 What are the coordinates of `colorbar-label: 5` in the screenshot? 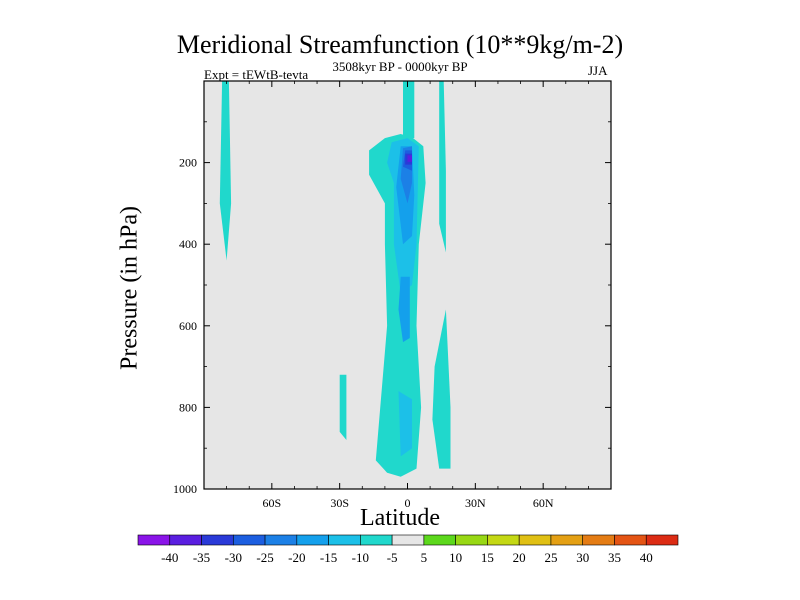 It's located at (424, 557).